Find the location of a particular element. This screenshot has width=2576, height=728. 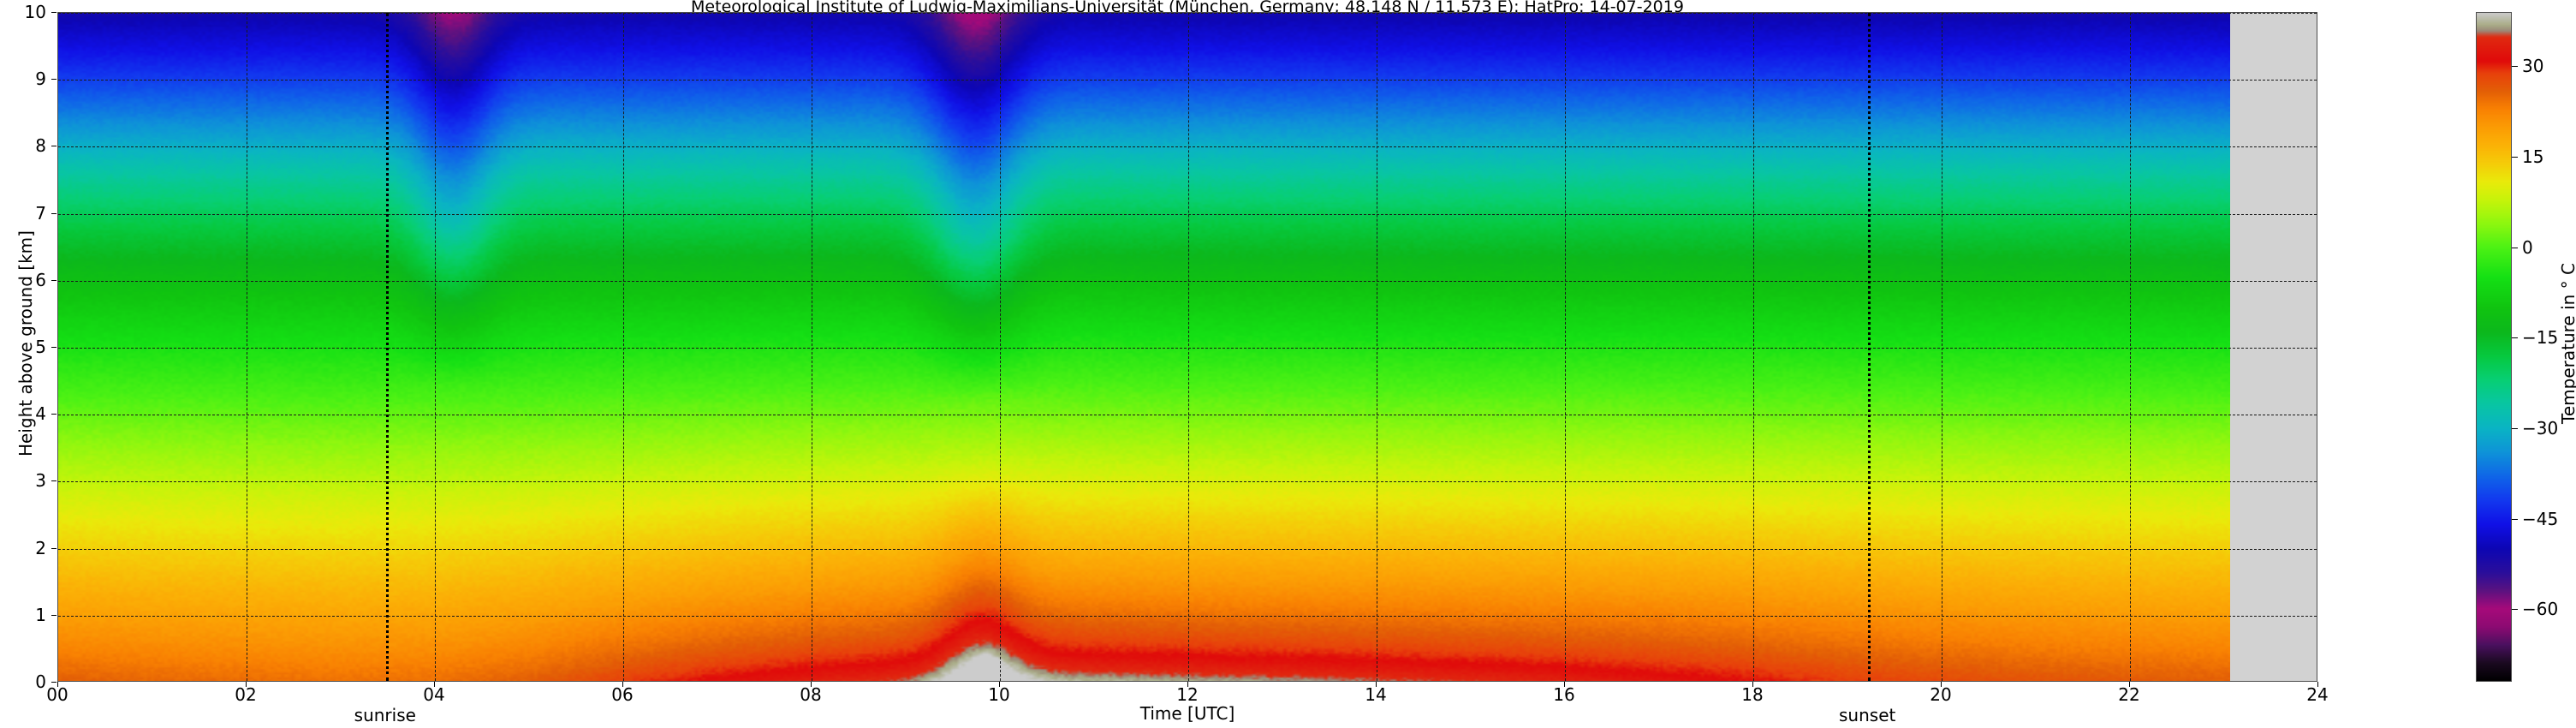

y-axis-ticks: 0 1 2 3 4 5 6 7 8 9 10 is located at coordinates (29, 346).